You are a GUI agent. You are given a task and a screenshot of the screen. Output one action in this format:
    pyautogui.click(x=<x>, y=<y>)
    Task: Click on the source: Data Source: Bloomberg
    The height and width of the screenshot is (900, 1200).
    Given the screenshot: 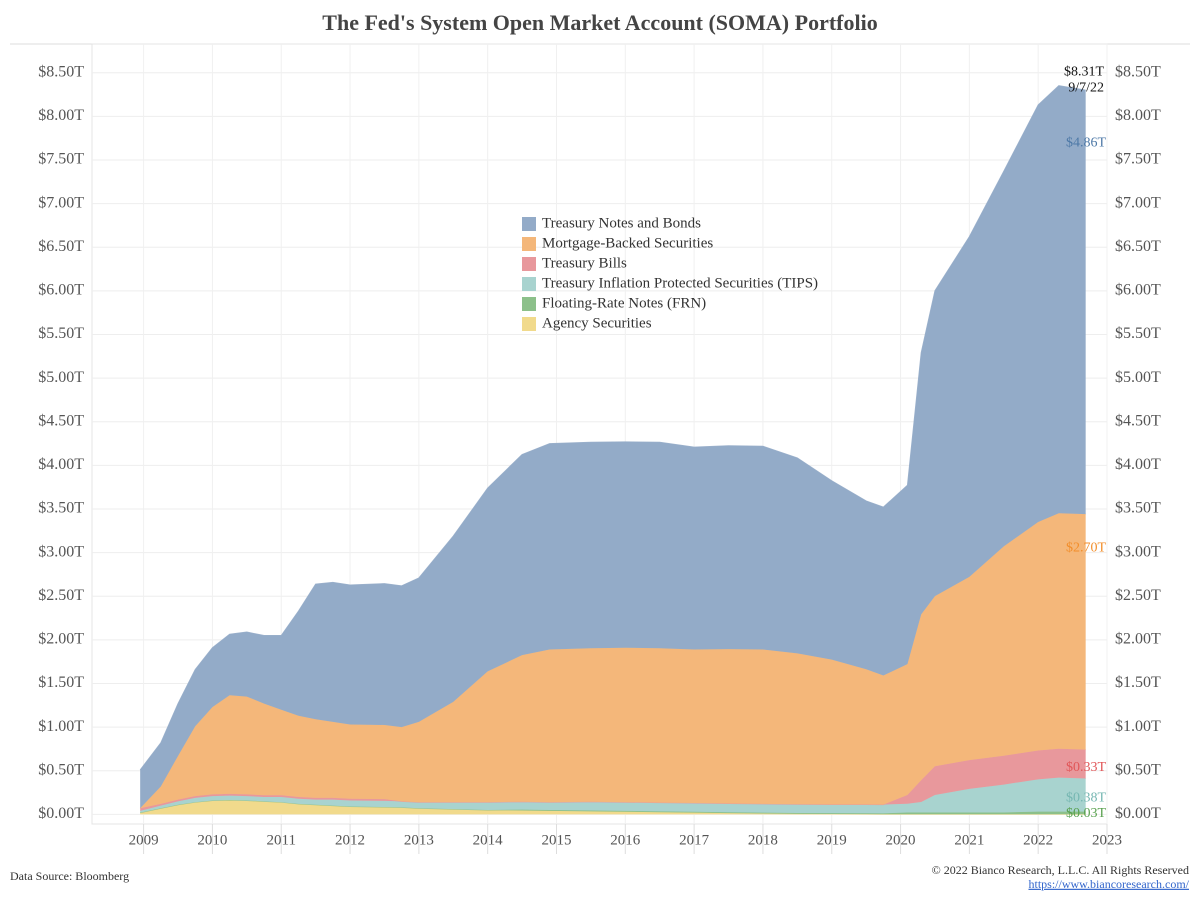 What is the action you would take?
    pyautogui.click(x=69, y=876)
    